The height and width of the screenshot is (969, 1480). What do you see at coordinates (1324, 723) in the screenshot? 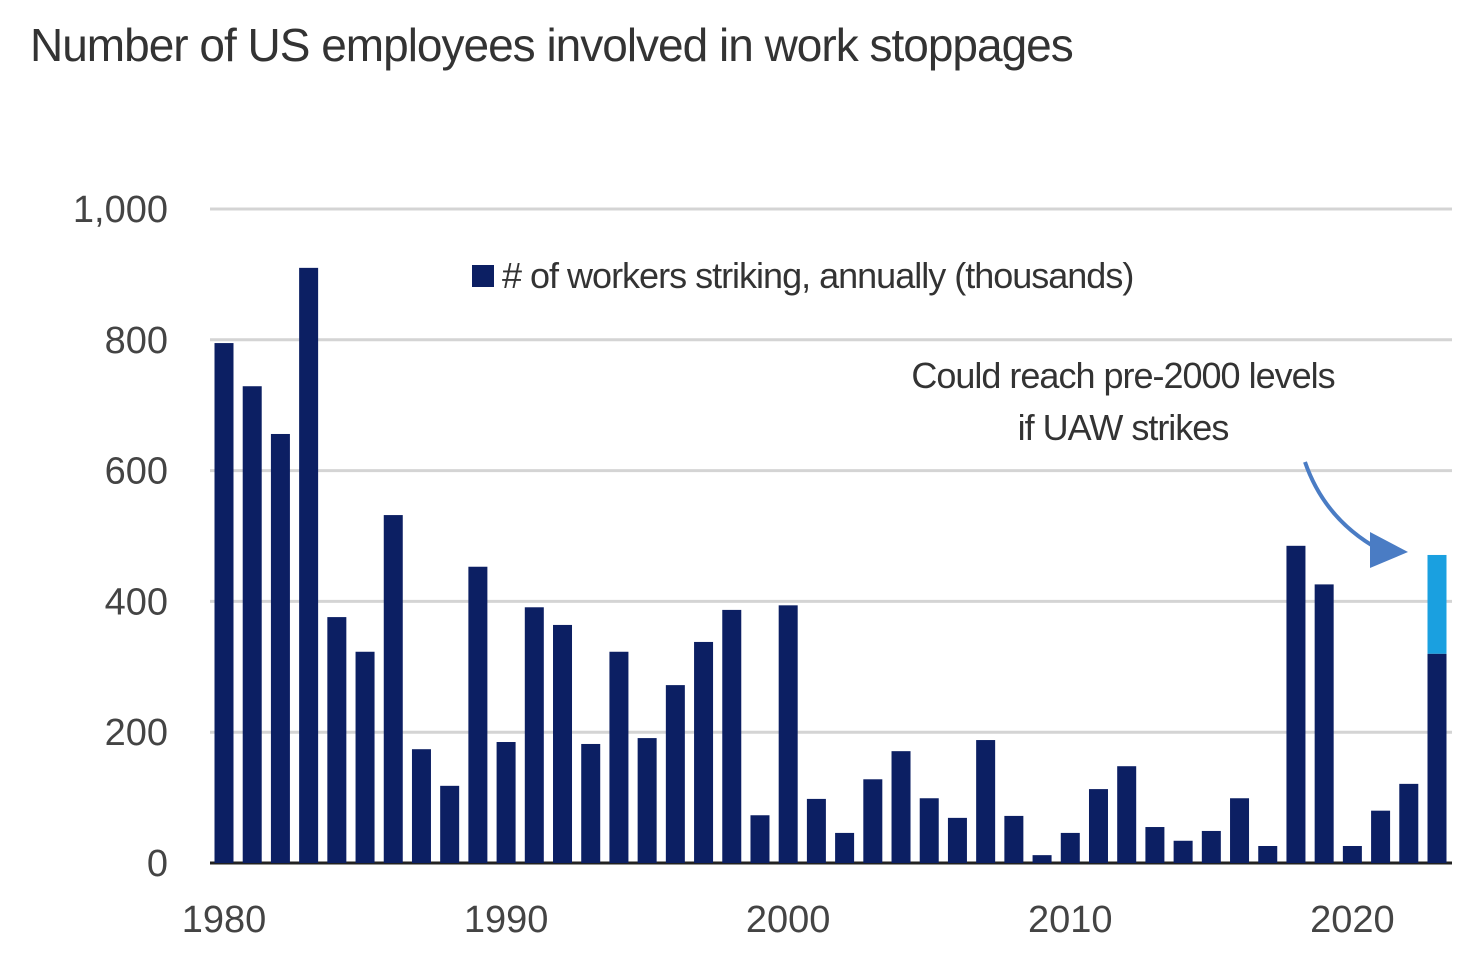
I see `bar-2019` at bounding box center [1324, 723].